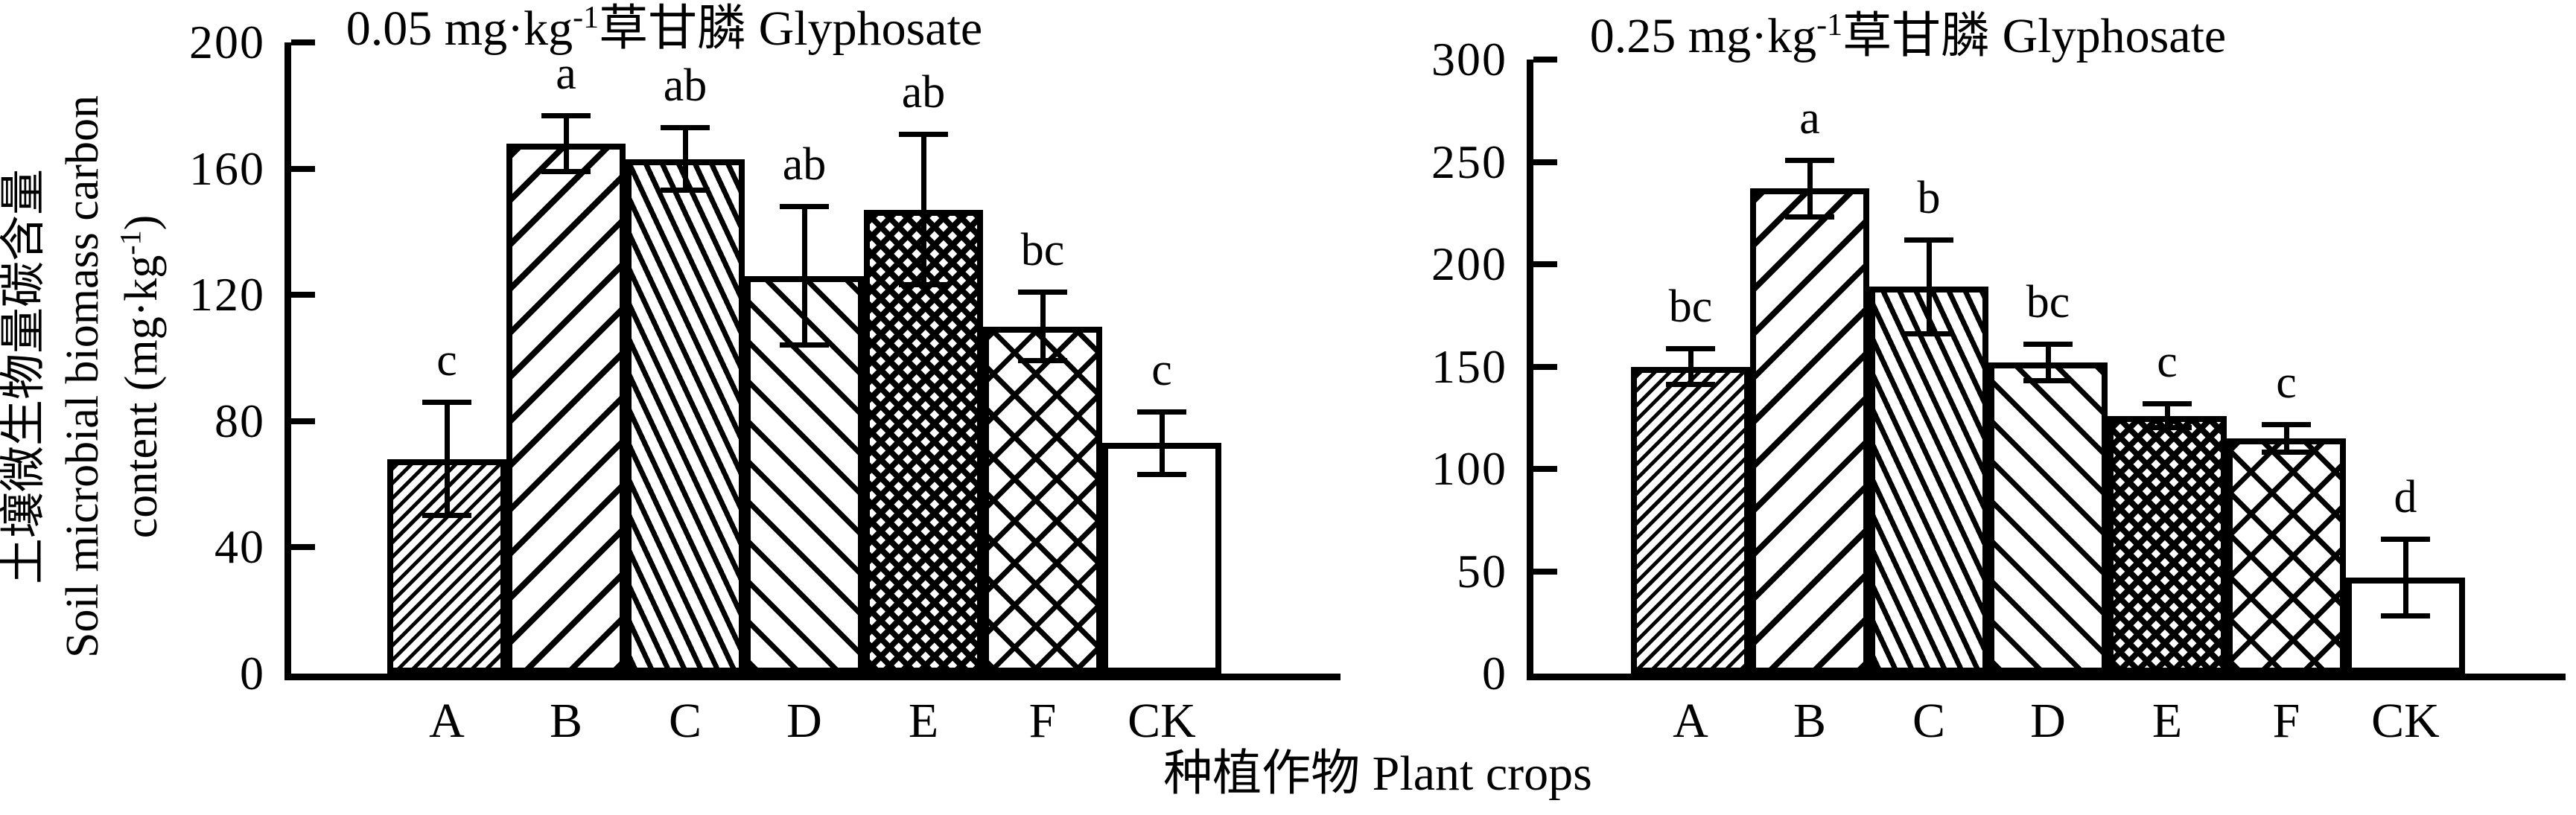  Describe the element at coordinates (82, 376) in the screenshot. I see `y-axis-label-english: Soil microbial biomass carbon` at that location.